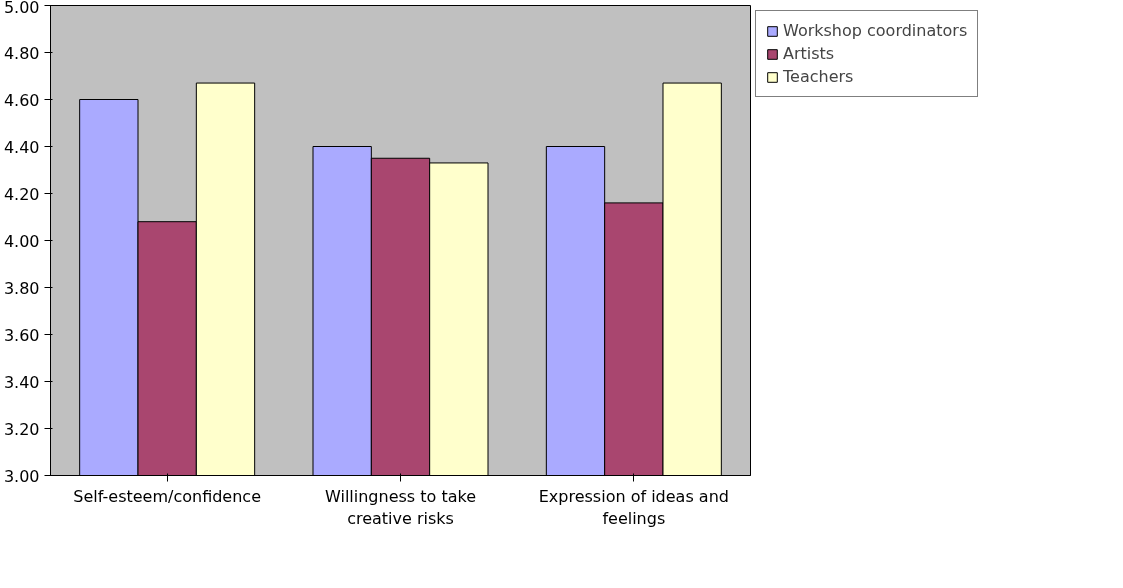 Image resolution: width=1123 pixels, height=588 pixels. Describe the element at coordinates (875, 30) in the screenshot. I see `legend-label: Workshop coordinators` at that location.